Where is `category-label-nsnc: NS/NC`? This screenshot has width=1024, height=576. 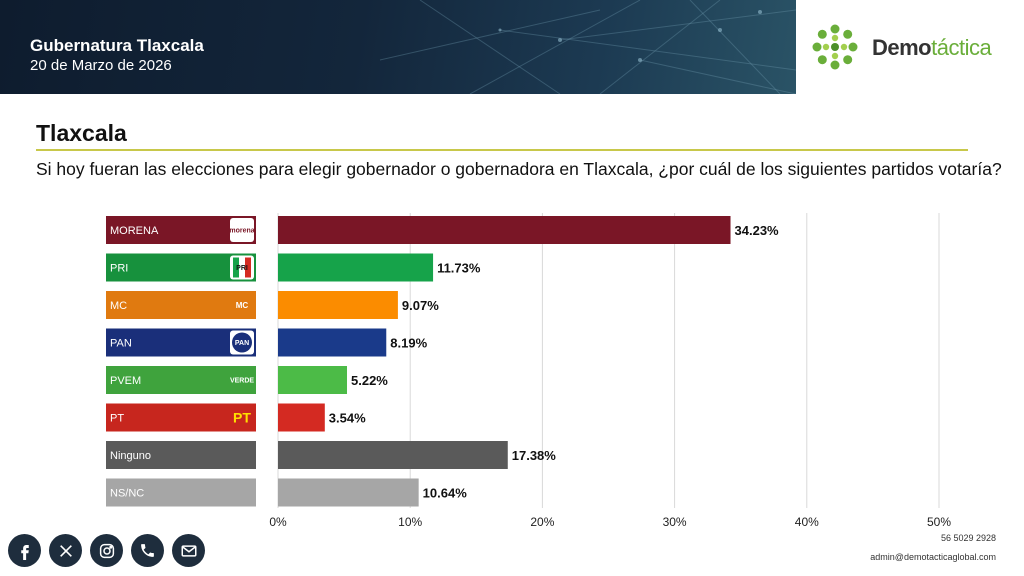 category-label-nsnc: NS/NC is located at coordinates (181, 492).